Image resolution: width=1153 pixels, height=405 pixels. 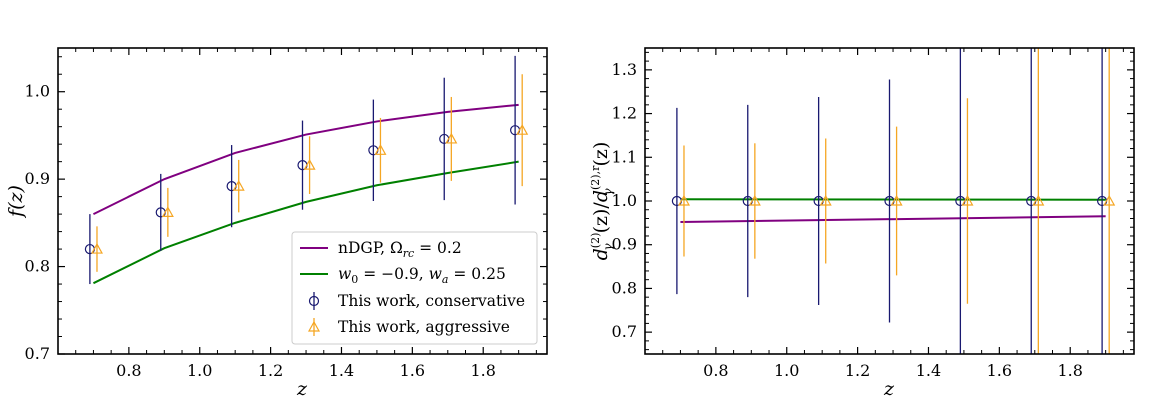 I want to click on r-y-tick-label: 1.3, so click(x=624, y=69).